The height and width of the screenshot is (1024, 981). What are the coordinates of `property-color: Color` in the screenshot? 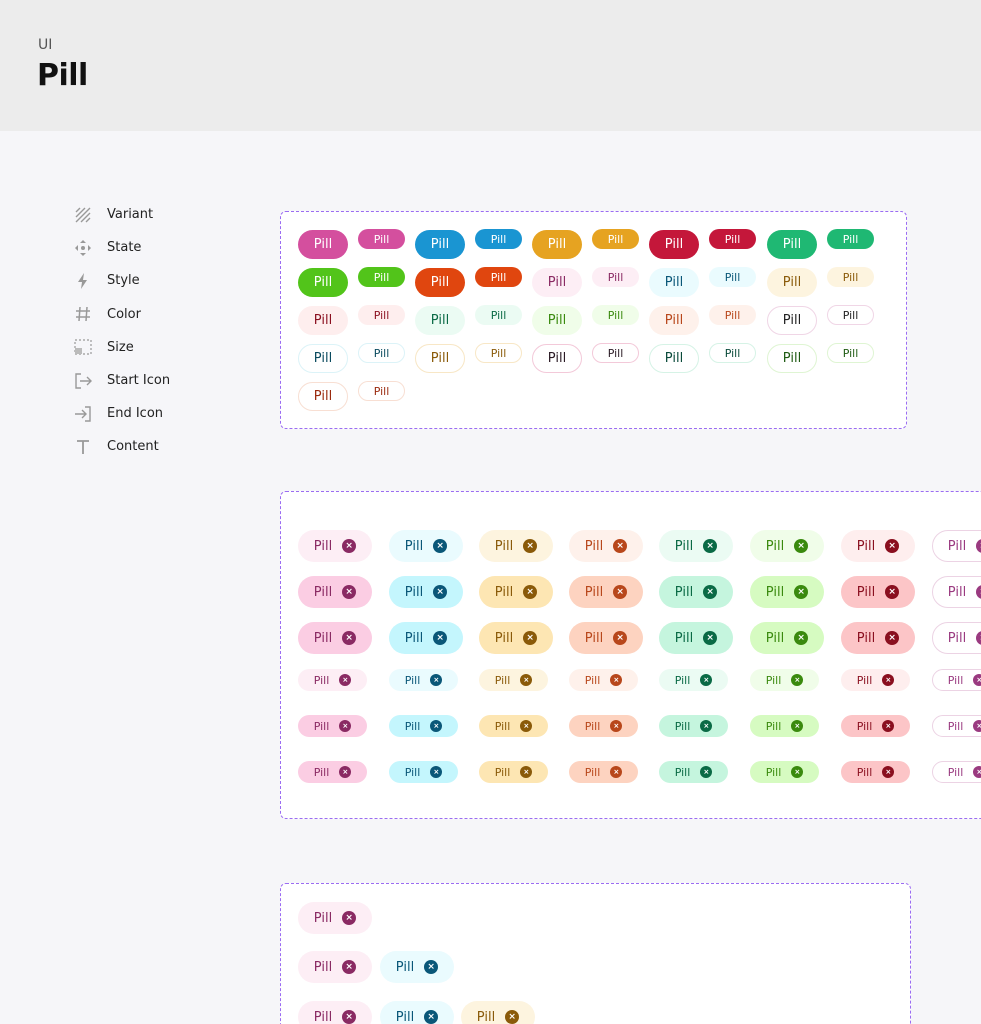 It's located at (121, 314).